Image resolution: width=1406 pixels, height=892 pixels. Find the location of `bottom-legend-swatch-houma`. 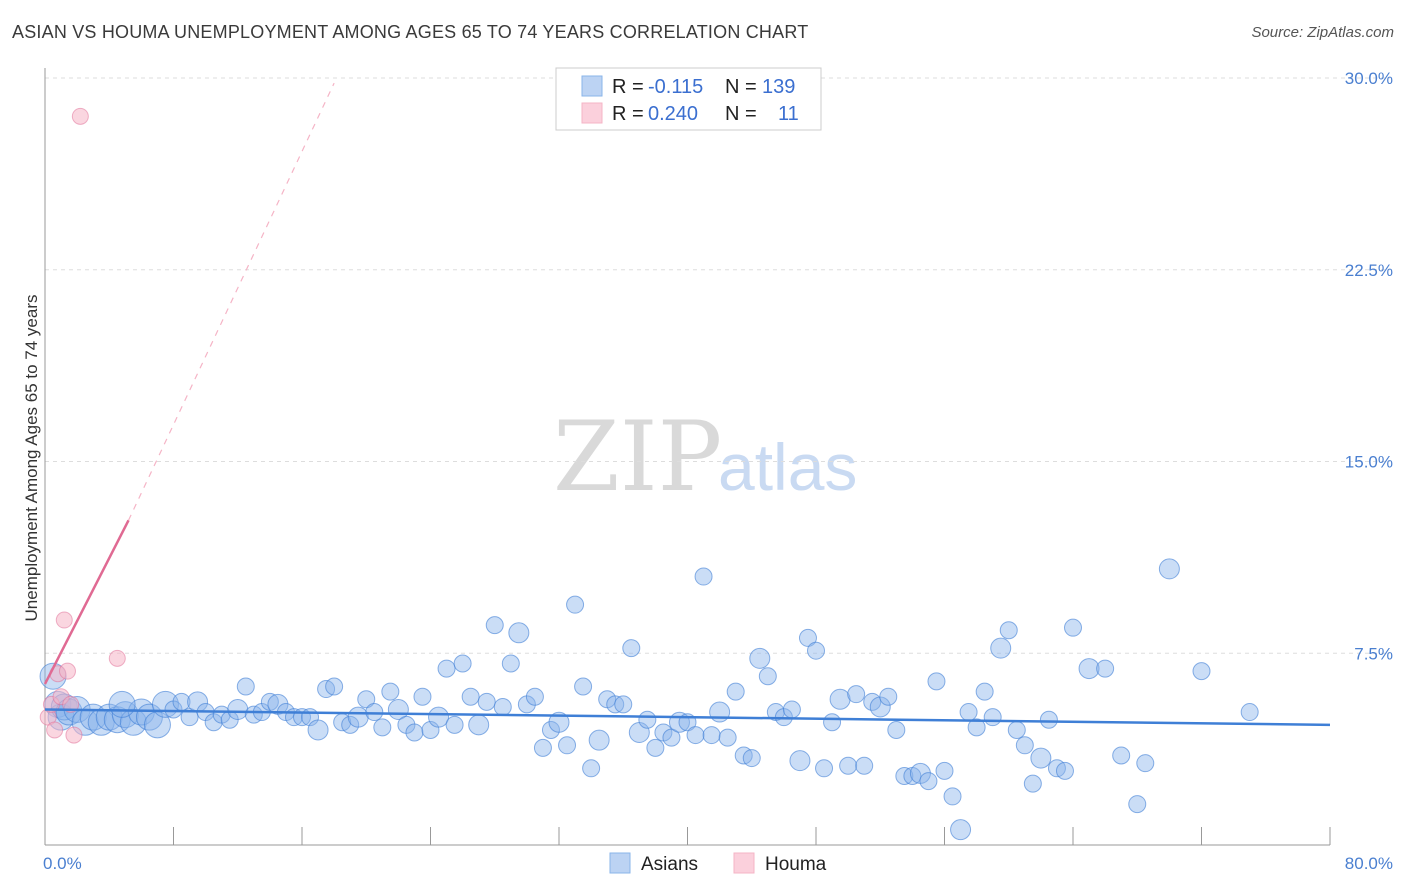

bottom-legend-swatch-houma is located at coordinates (744, 863).